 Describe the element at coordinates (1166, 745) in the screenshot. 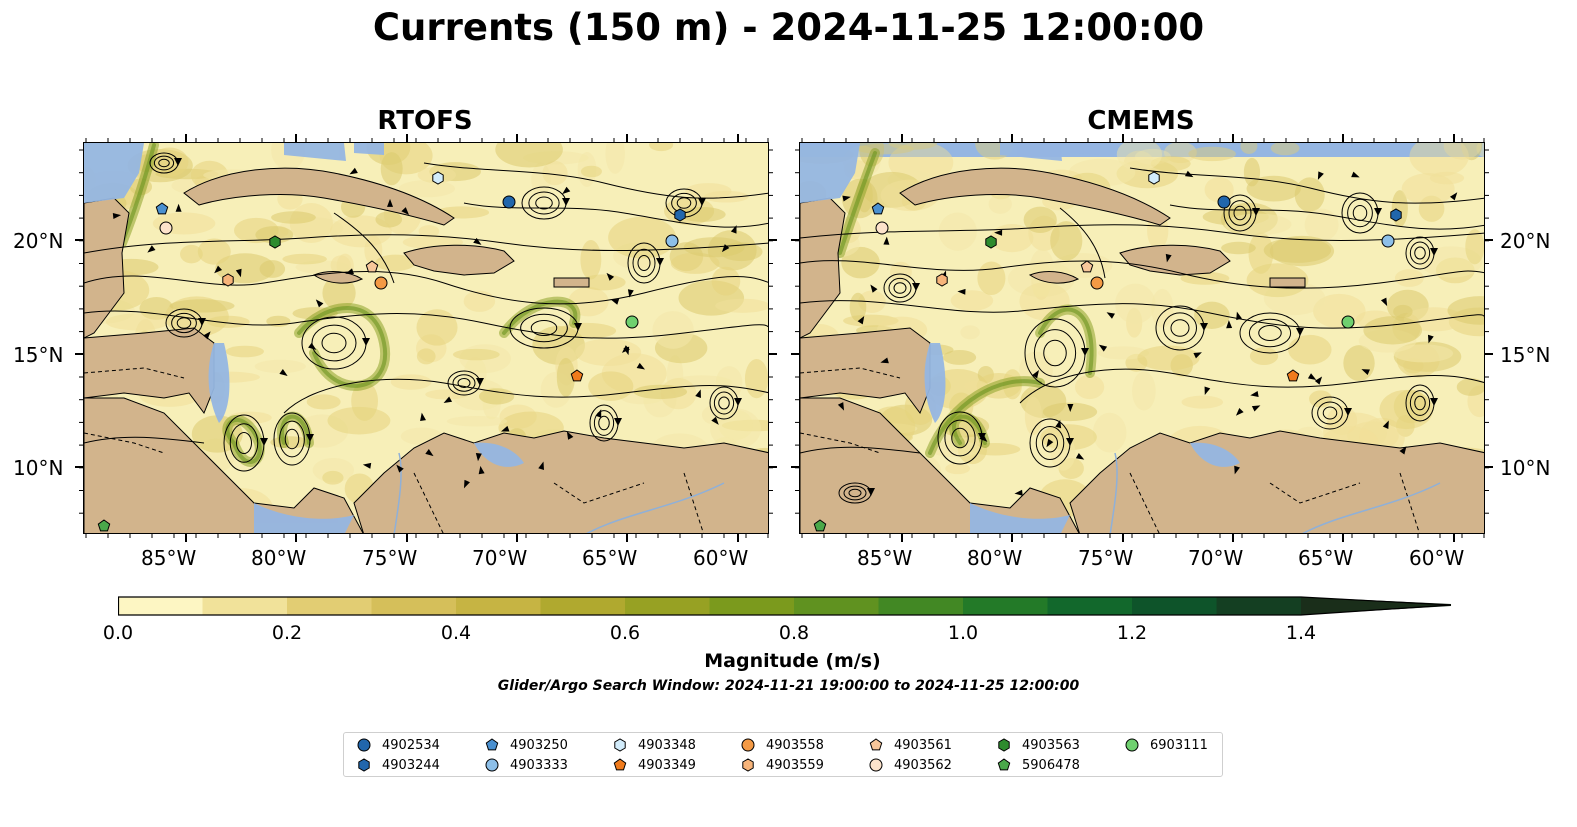

I see `legend-item-6903111: 6903111` at that location.